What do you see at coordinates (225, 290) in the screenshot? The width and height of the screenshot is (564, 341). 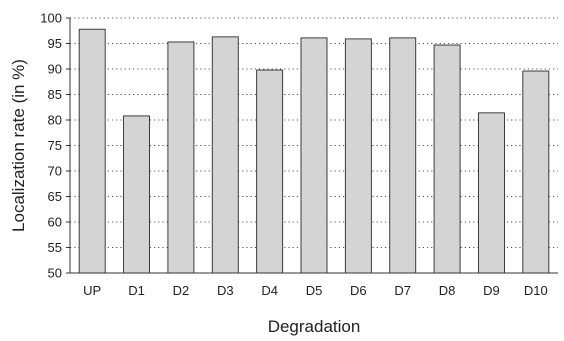 I see `x-tick-label: D3` at bounding box center [225, 290].